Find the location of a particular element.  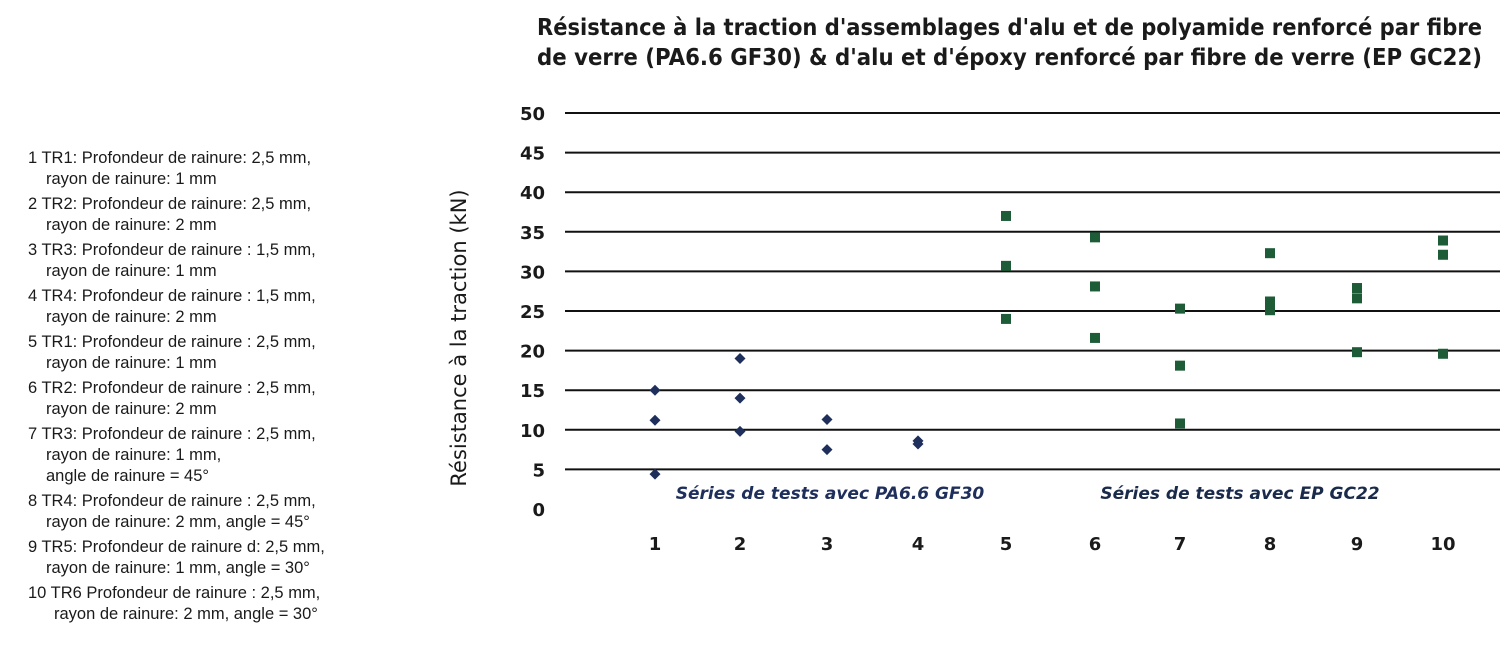

series-annotation: Séries de tests avec PA6.6 GF30 is located at coordinates (830, 494).